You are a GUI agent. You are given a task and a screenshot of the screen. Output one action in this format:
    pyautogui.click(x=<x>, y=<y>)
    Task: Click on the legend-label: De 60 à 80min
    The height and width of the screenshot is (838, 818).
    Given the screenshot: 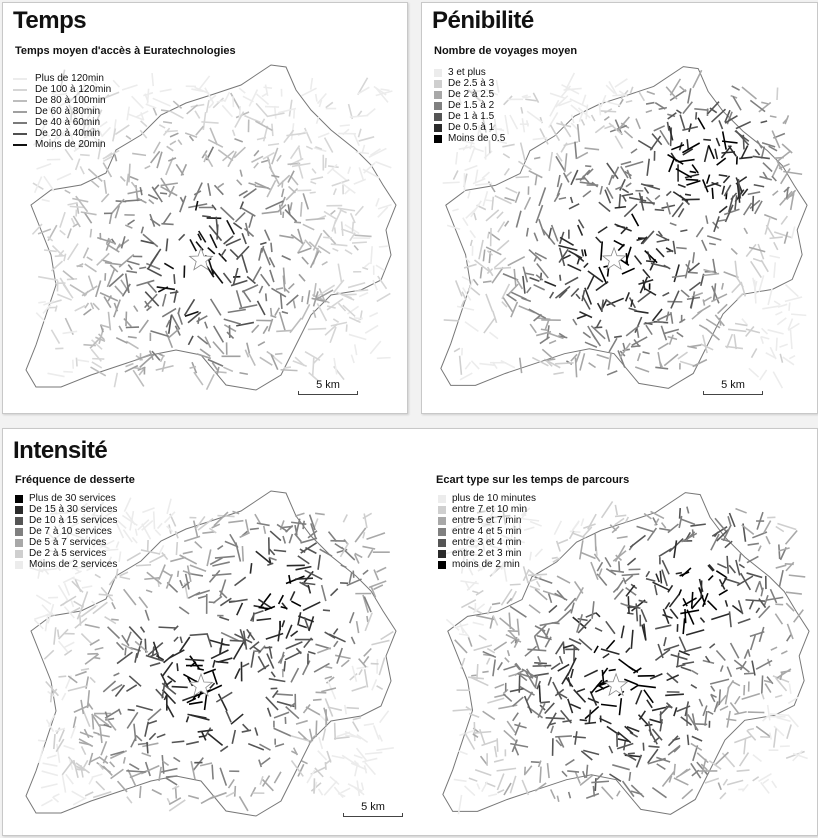 What is the action you would take?
    pyautogui.click(x=68, y=111)
    